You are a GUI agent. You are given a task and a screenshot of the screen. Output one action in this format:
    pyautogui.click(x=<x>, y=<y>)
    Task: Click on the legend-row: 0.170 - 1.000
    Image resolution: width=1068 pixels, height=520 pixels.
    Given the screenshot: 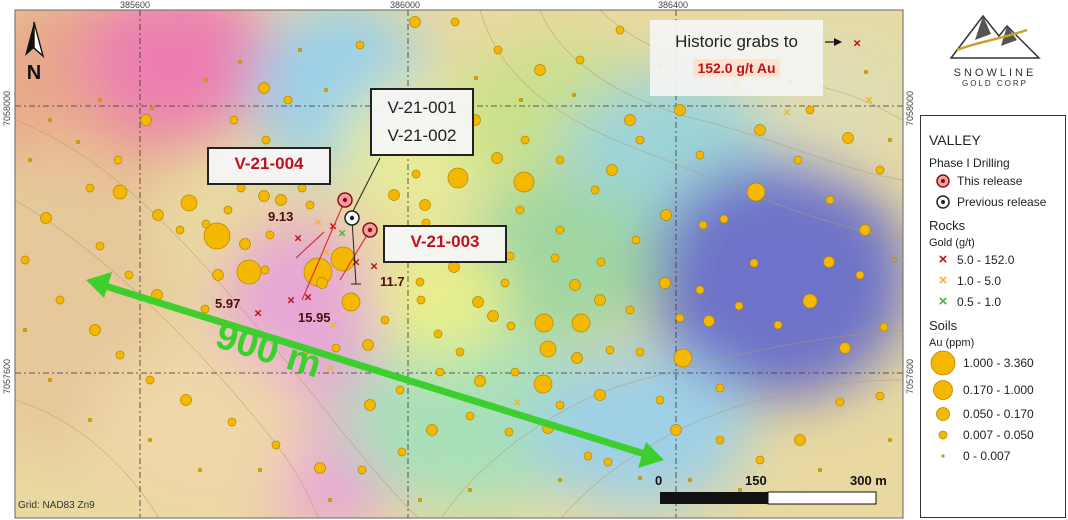 What is the action you would take?
    pyautogui.click(x=993, y=390)
    